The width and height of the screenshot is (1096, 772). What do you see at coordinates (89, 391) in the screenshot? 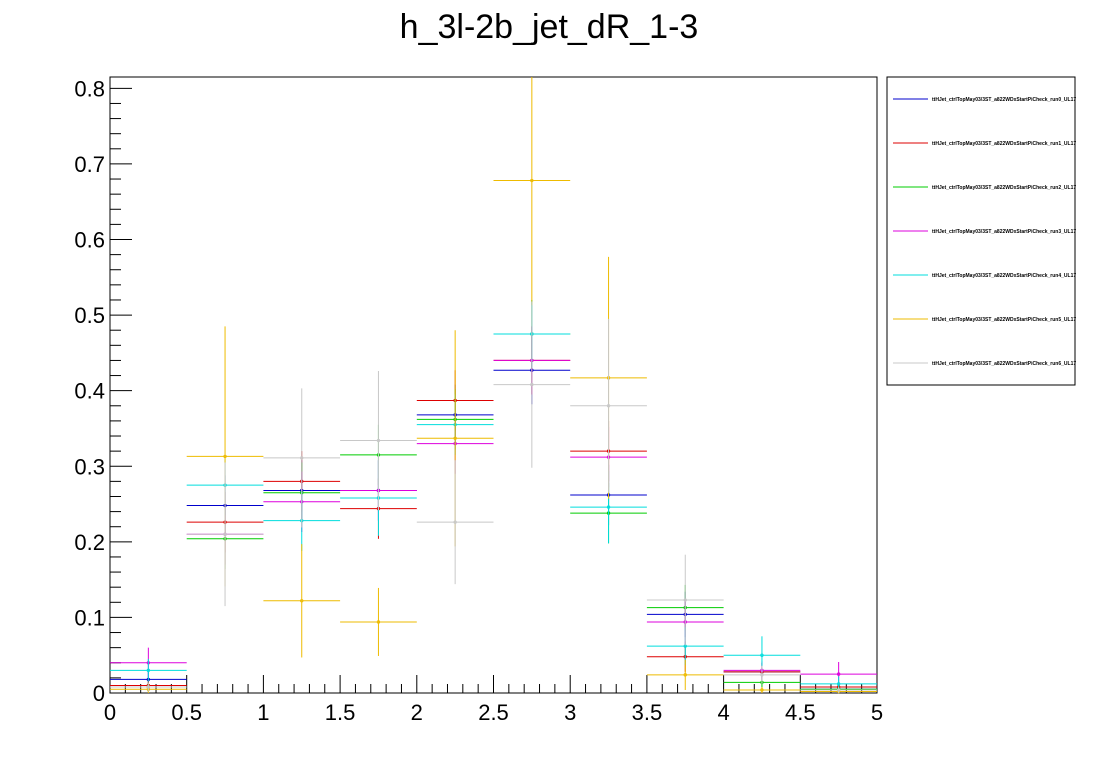
I see `y-tick-label: 0.4` at bounding box center [89, 391].